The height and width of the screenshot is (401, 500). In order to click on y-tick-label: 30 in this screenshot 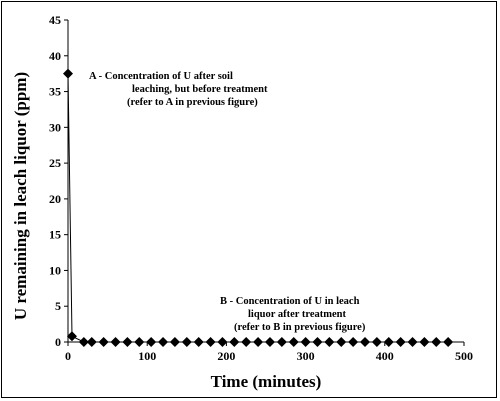, I will do `click(55, 127)`.